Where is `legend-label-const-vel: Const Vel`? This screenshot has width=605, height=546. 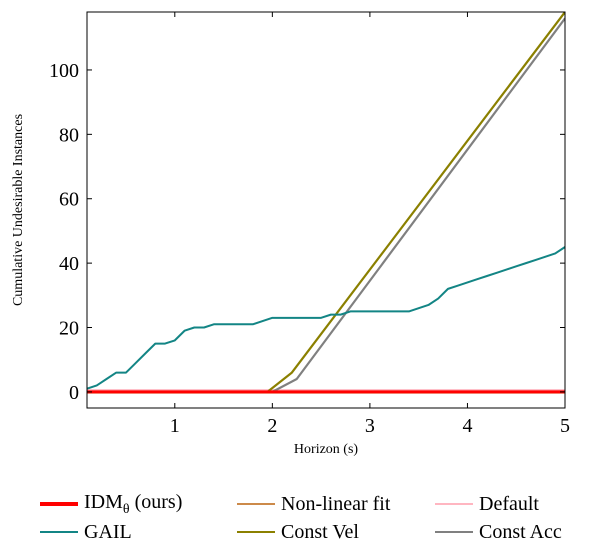
legend-label-const-vel: Const Vel is located at coordinates (320, 531).